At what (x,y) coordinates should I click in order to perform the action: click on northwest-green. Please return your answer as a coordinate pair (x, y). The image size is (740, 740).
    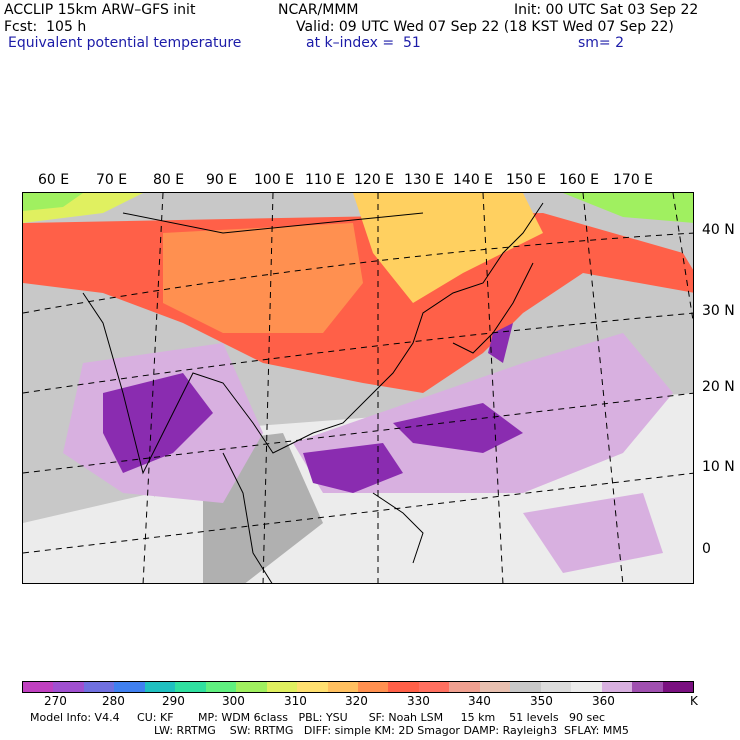
    Looking at the image, I should click on (53, 202).